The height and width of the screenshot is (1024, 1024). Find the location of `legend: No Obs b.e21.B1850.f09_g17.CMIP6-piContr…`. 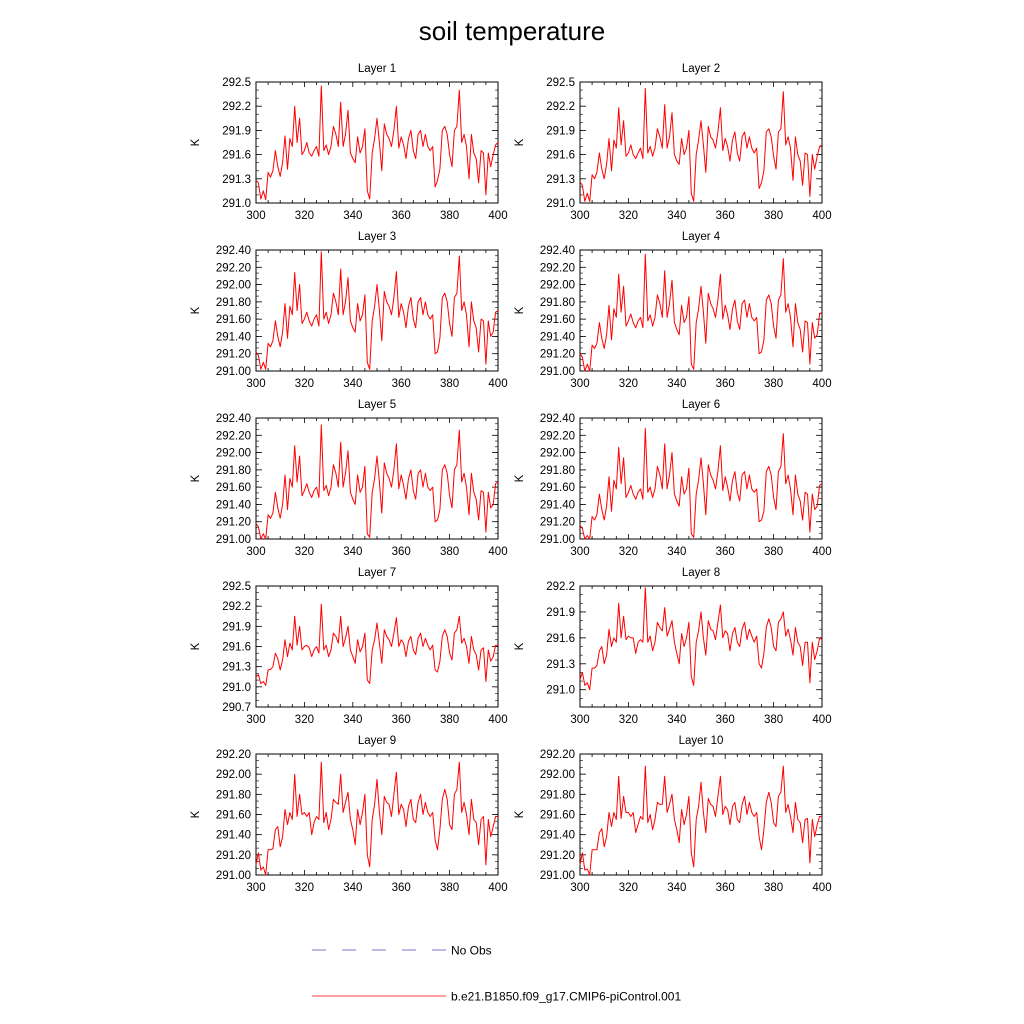

legend: No Obs b.e21.B1850.f09_g17.CMIP6-piContr… is located at coordinates (496, 974).